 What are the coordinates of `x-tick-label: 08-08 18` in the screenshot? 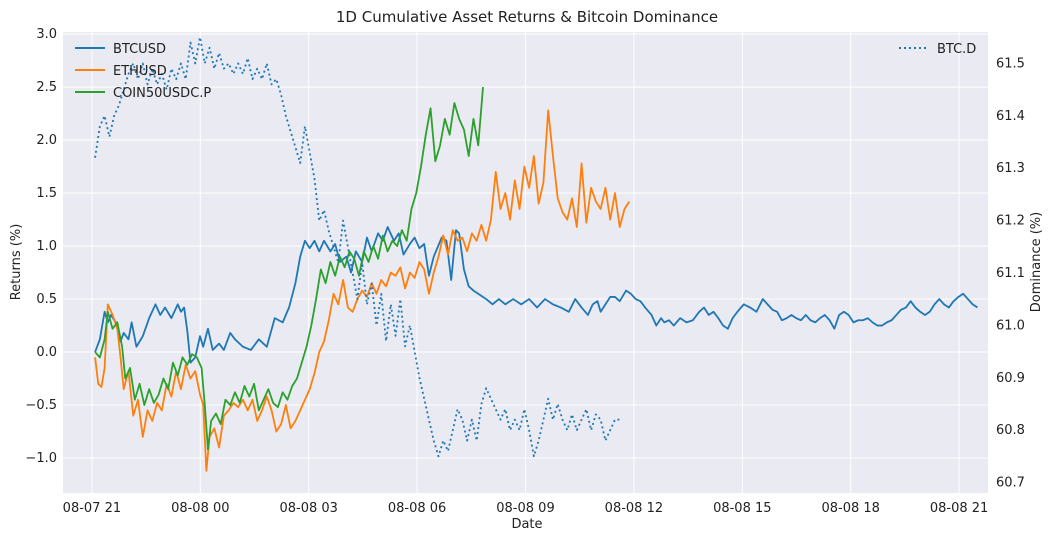 It's located at (850, 508).